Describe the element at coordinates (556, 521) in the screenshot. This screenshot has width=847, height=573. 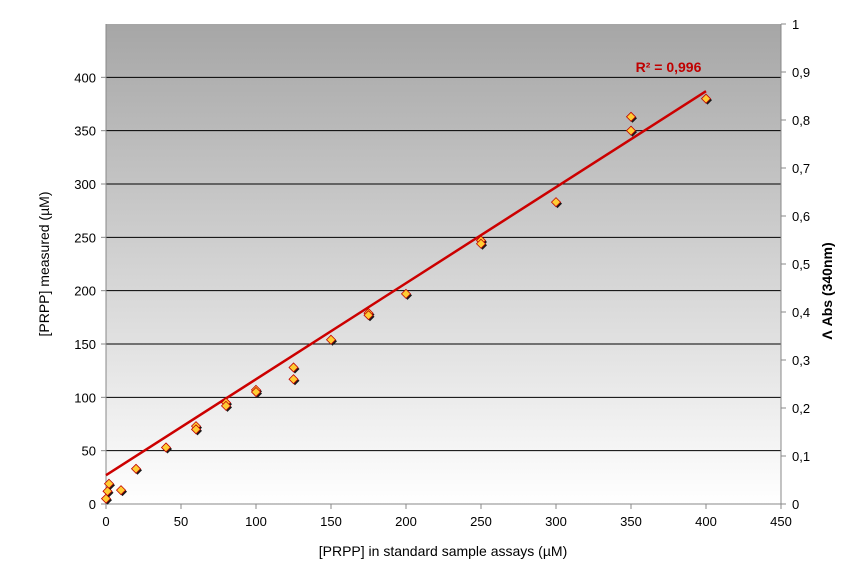
I see `x-tick-label: 300` at that location.